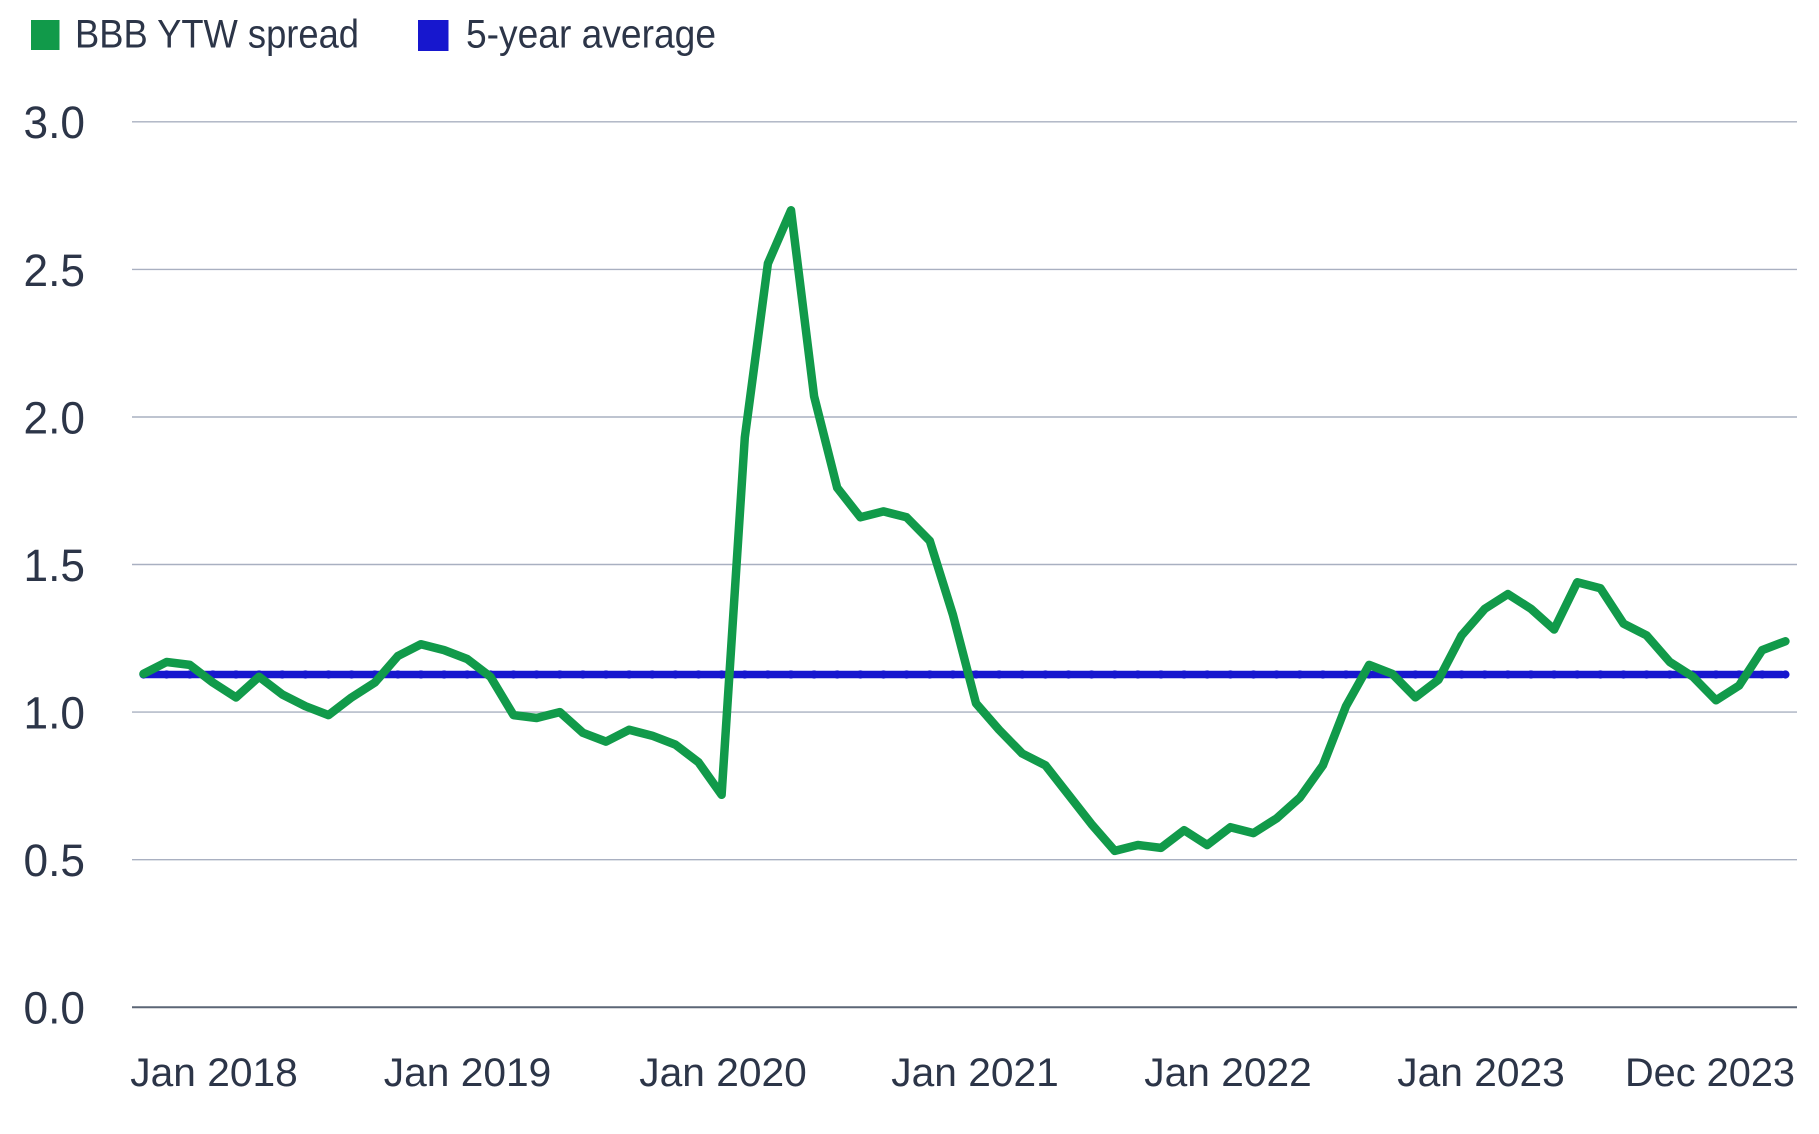  I want to click on svg-text: 2.0, so click(55, 417).